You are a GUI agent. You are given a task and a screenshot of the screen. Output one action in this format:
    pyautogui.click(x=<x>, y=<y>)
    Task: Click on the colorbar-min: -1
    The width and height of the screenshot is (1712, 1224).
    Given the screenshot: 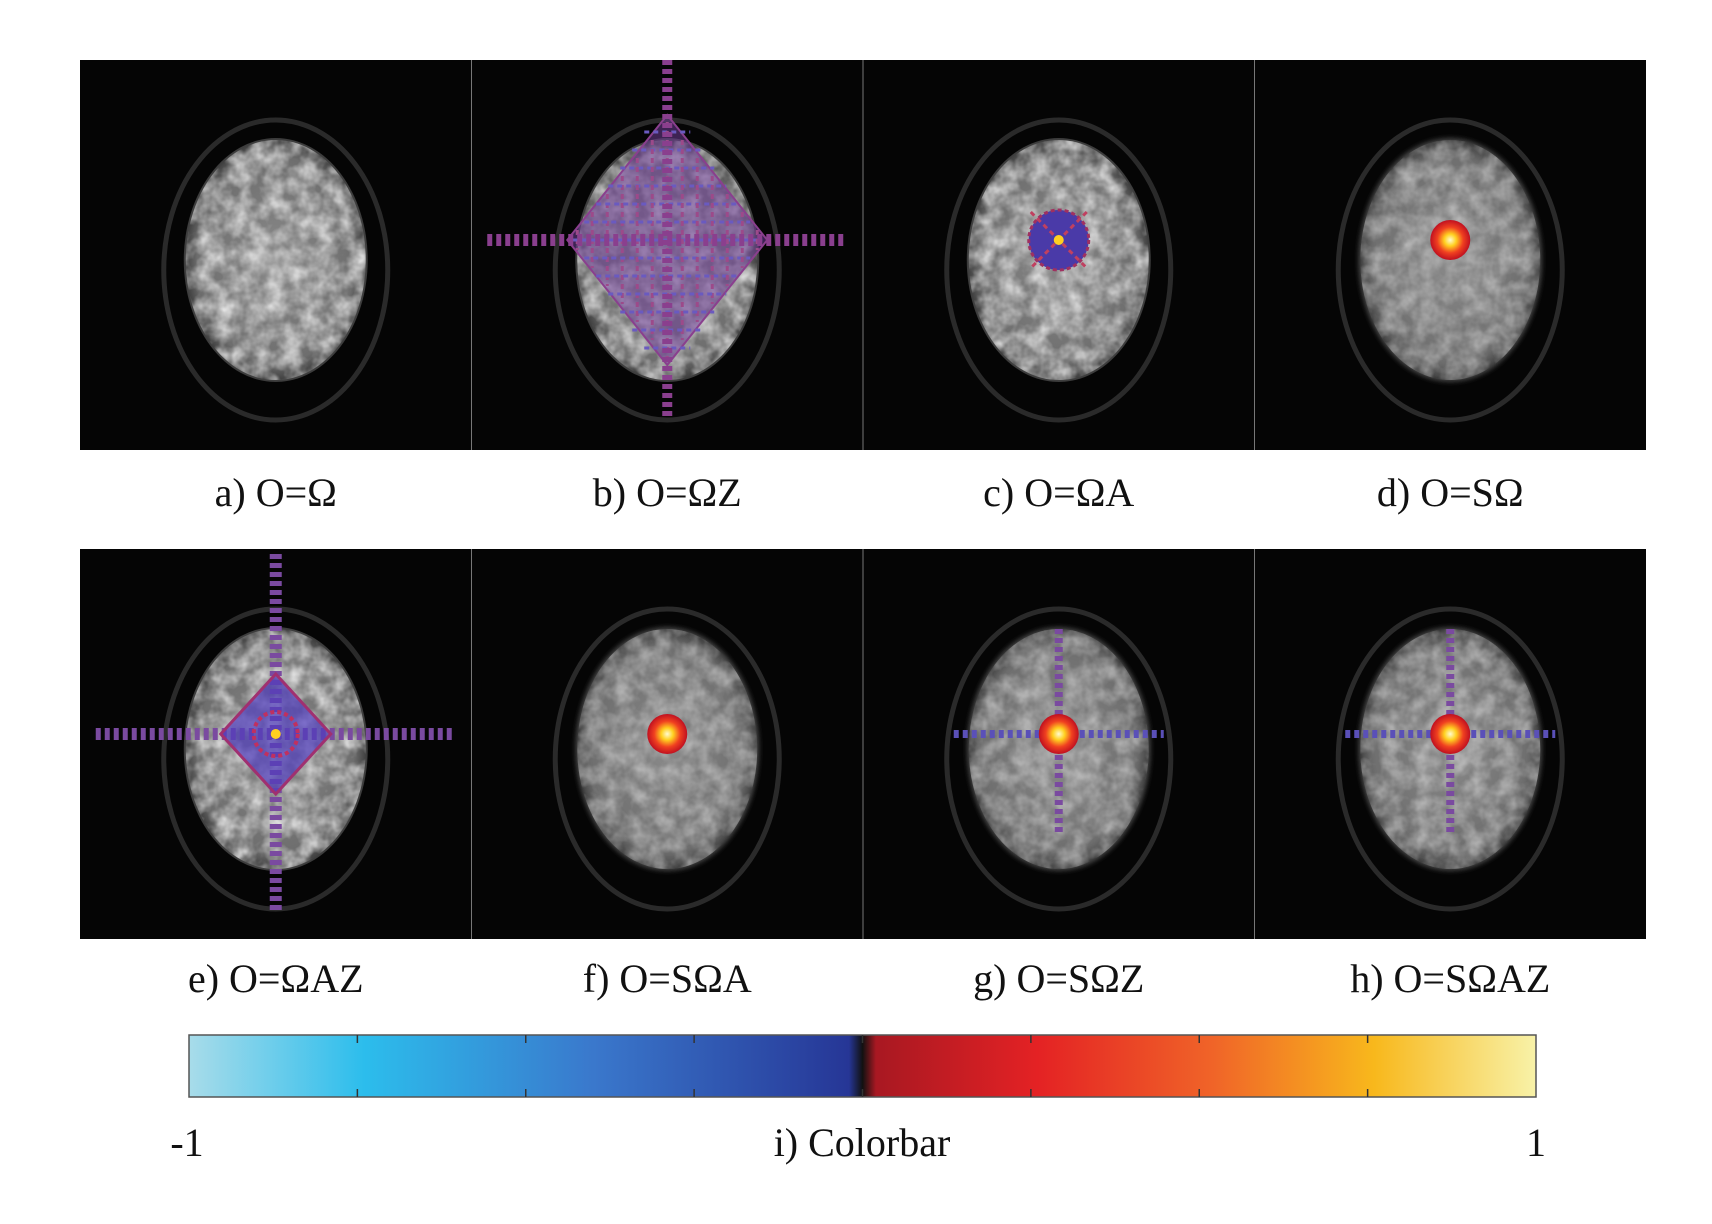 What is the action you would take?
    pyautogui.click(x=186, y=1142)
    